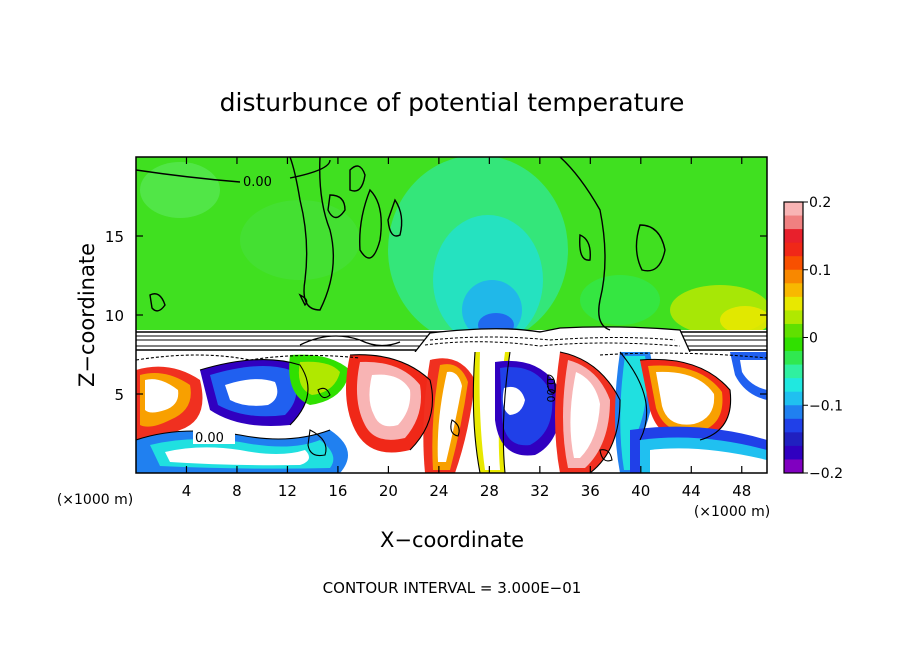 This screenshot has height=654, width=904. What do you see at coordinates (691, 491) in the screenshot?
I see `x-tick-label: 44` at bounding box center [691, 491].